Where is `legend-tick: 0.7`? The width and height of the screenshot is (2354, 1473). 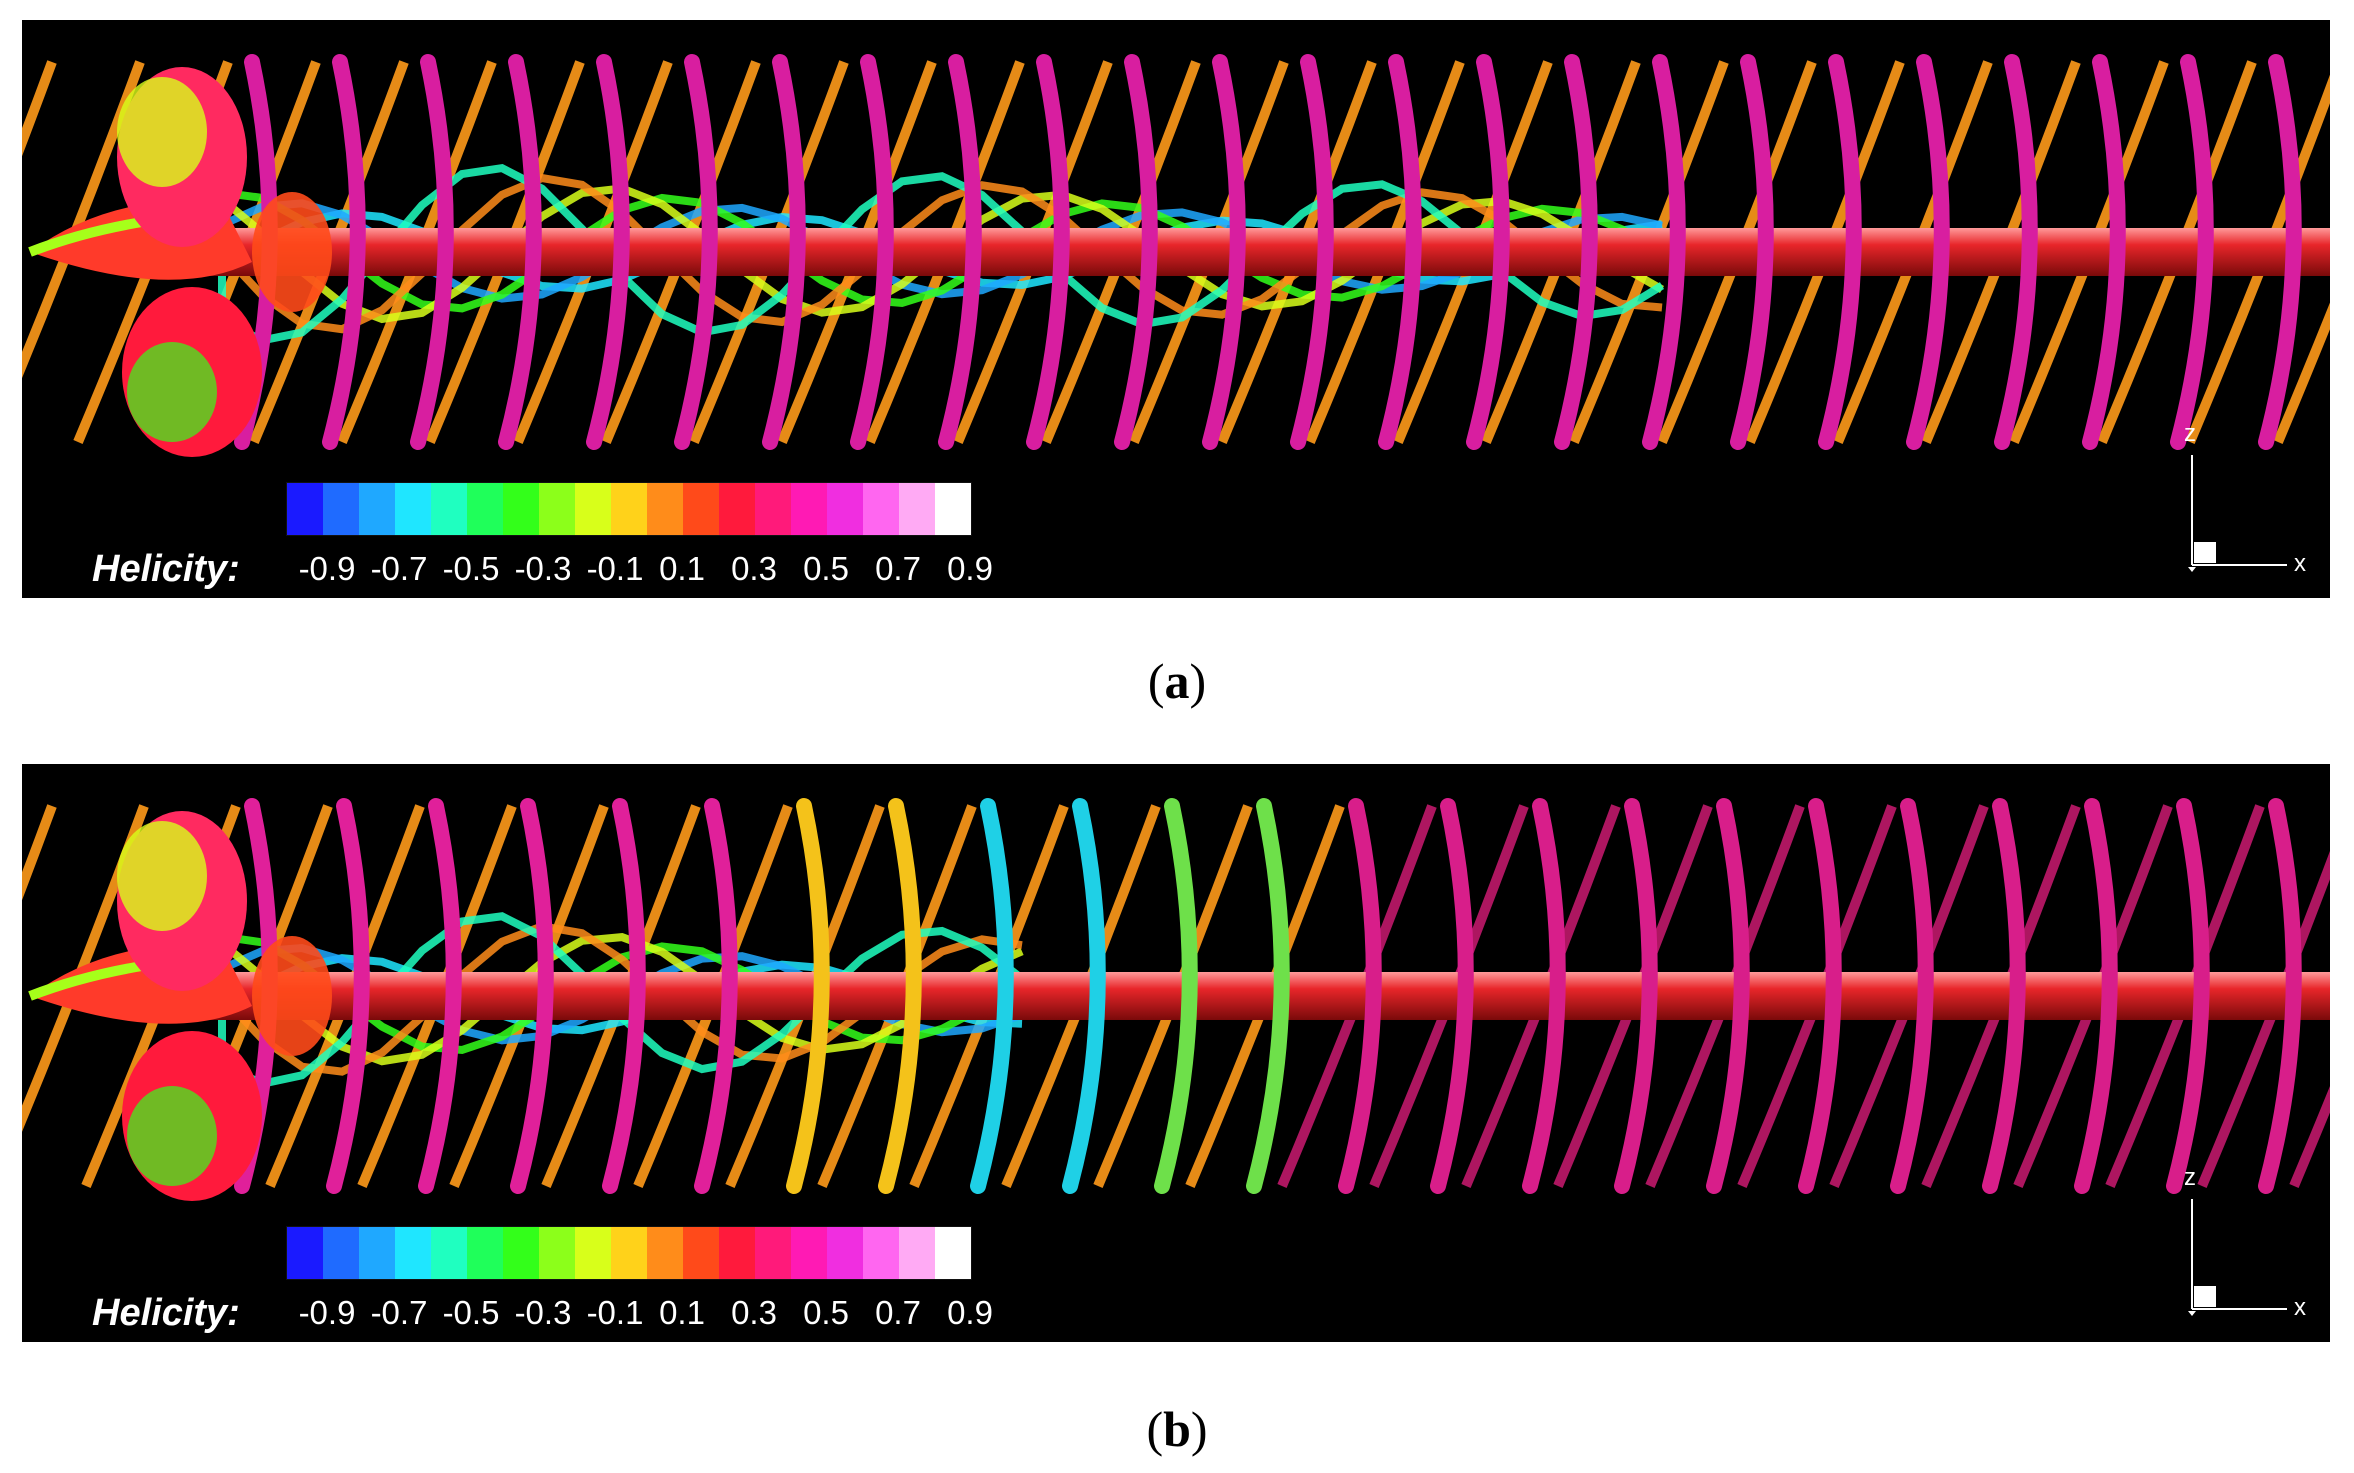 legend-tick: 0.7 is located at coordinates (898, 568).